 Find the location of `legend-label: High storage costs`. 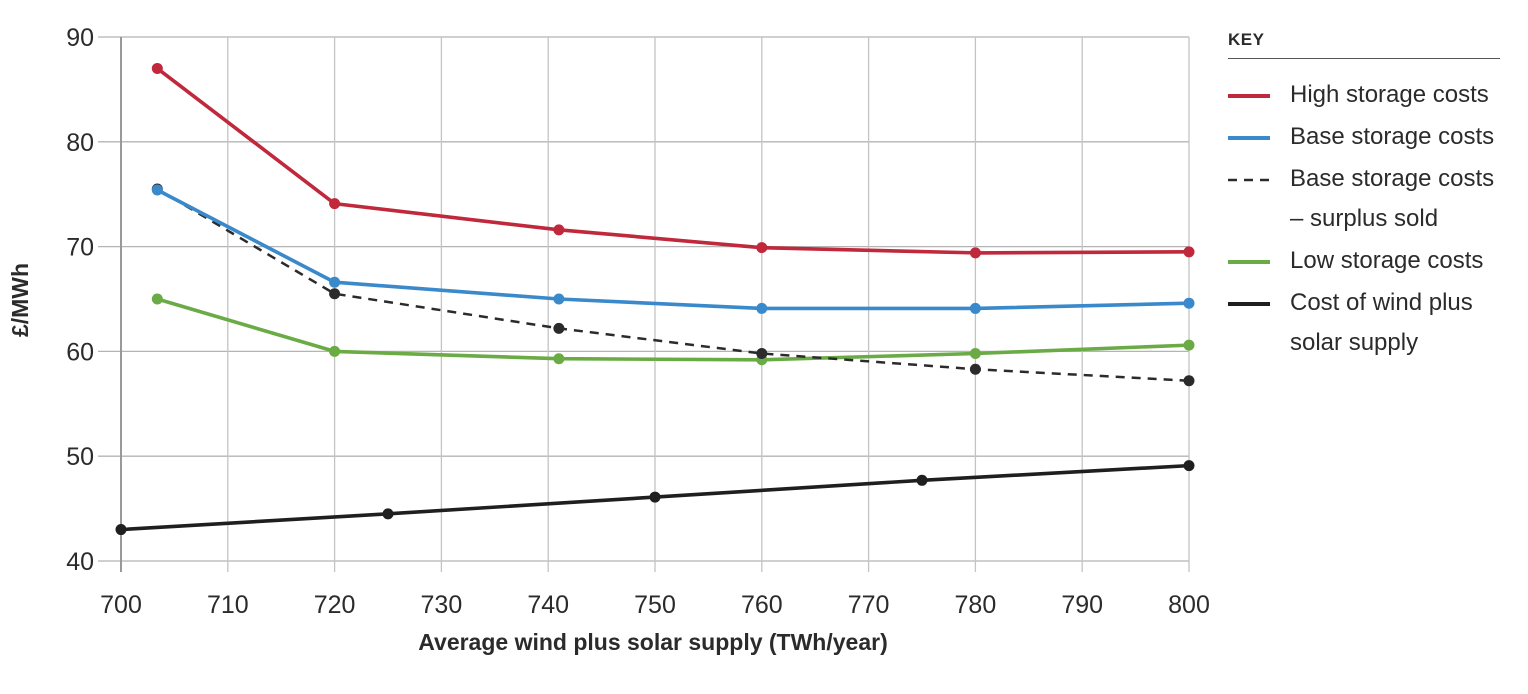

legend-label: High storage costs is located at coordinates (1389, 94).